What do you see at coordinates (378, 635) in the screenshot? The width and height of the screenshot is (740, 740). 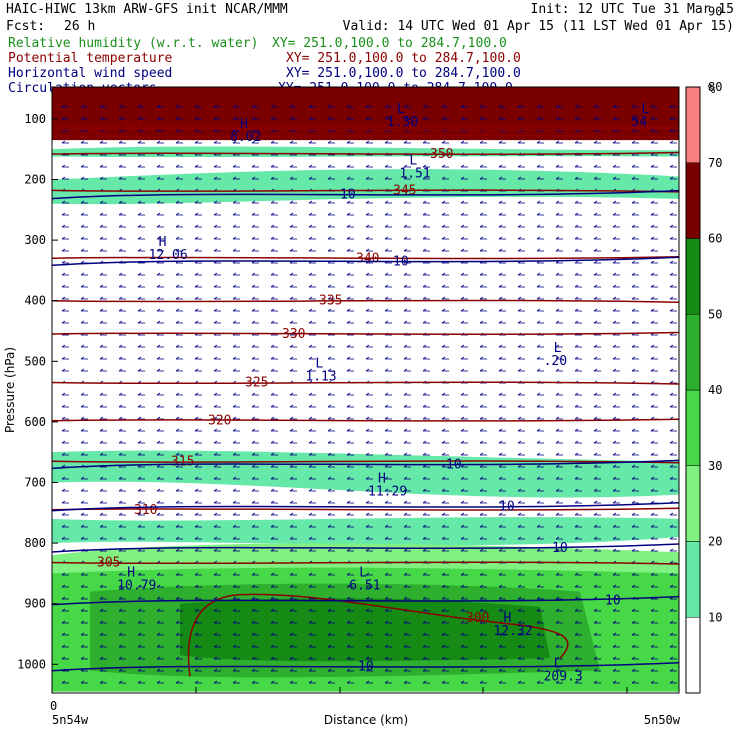 I see `theta-line` at bounding box center [378, 635].